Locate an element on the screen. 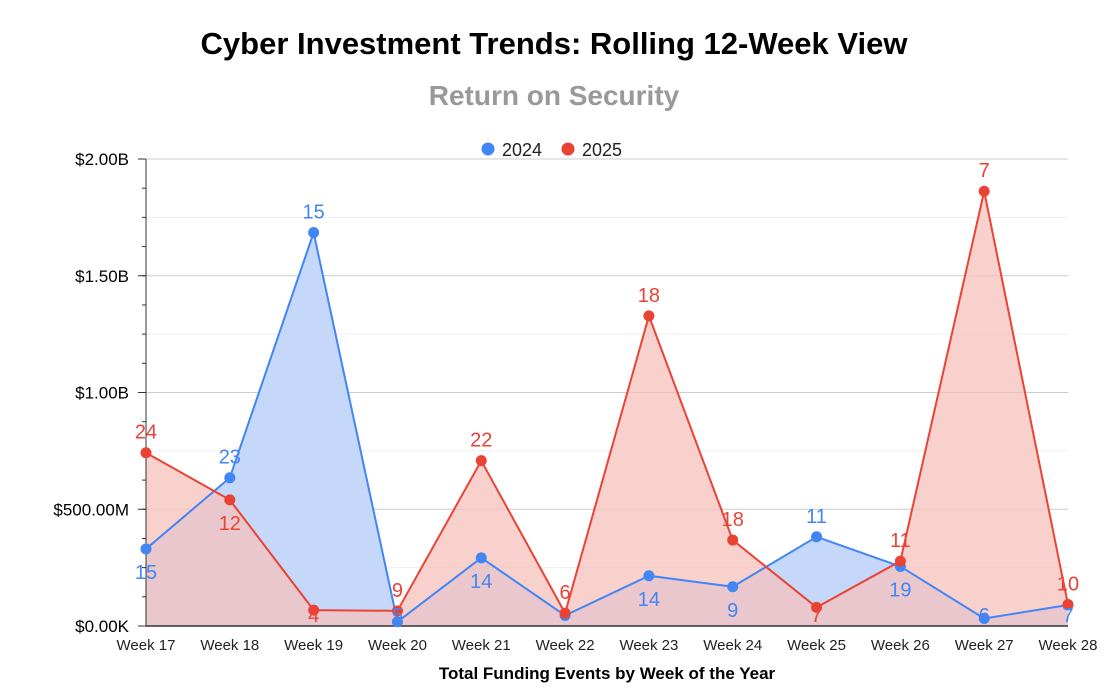  legend-label-2025: 2025 is located at coordinates (602, 150).